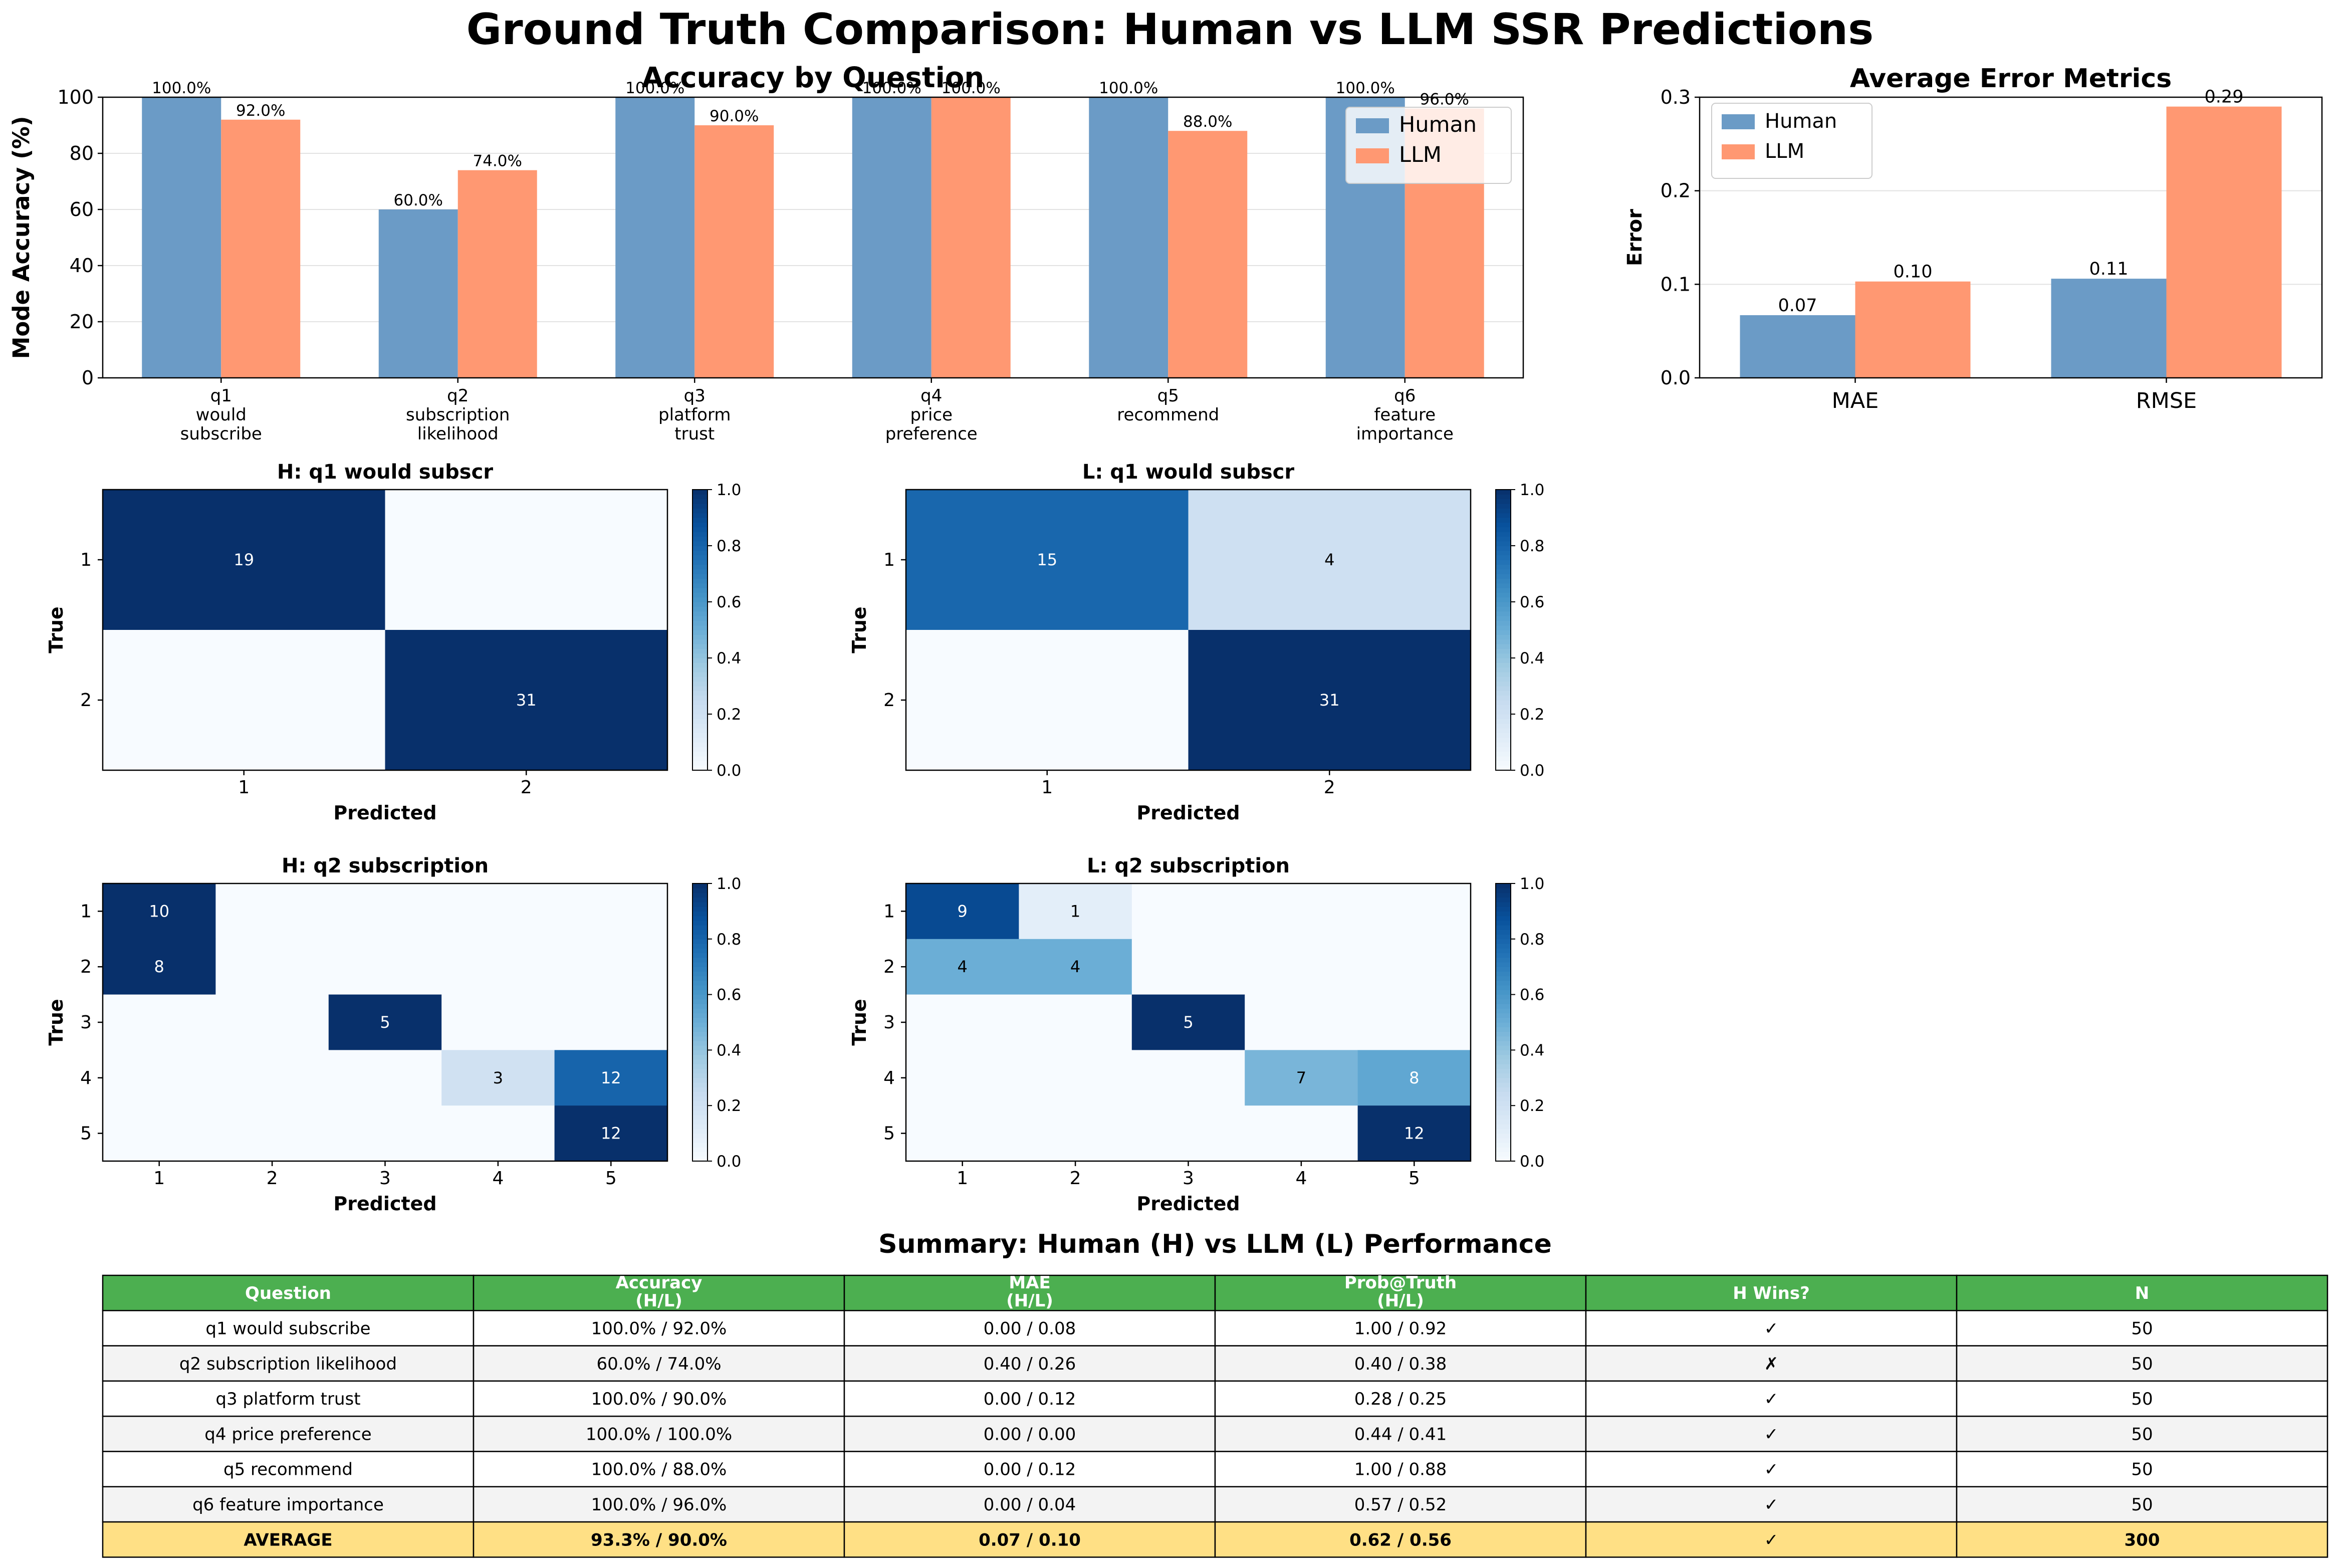  Describe the element at coordinates (1532, 995) in the screenshot. I see `colorbar-label: 0.6` at that location.